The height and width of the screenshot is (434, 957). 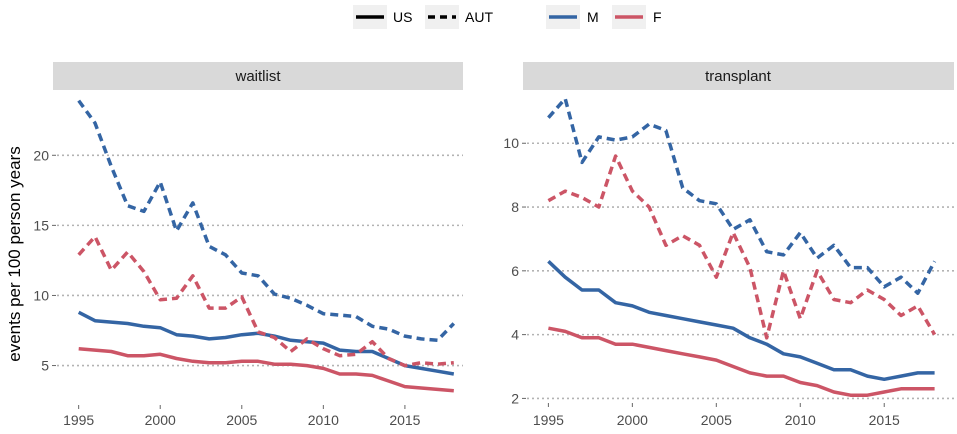 I want to click on legend-label-m: M, so click(x=593, y=17).